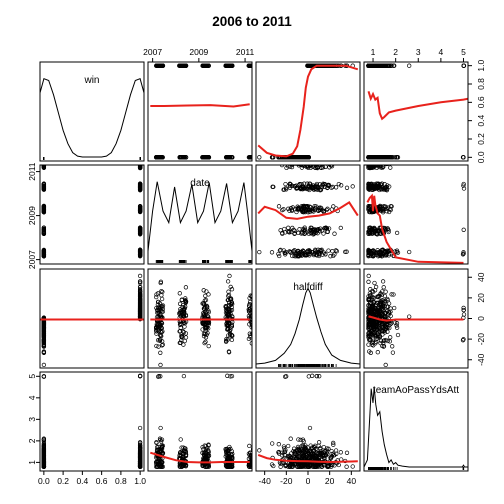  Describe the element at coordinates (202, 421) in the screenshot. I see `panel-teamAoPassYdsAtt-vs-date` at that location.